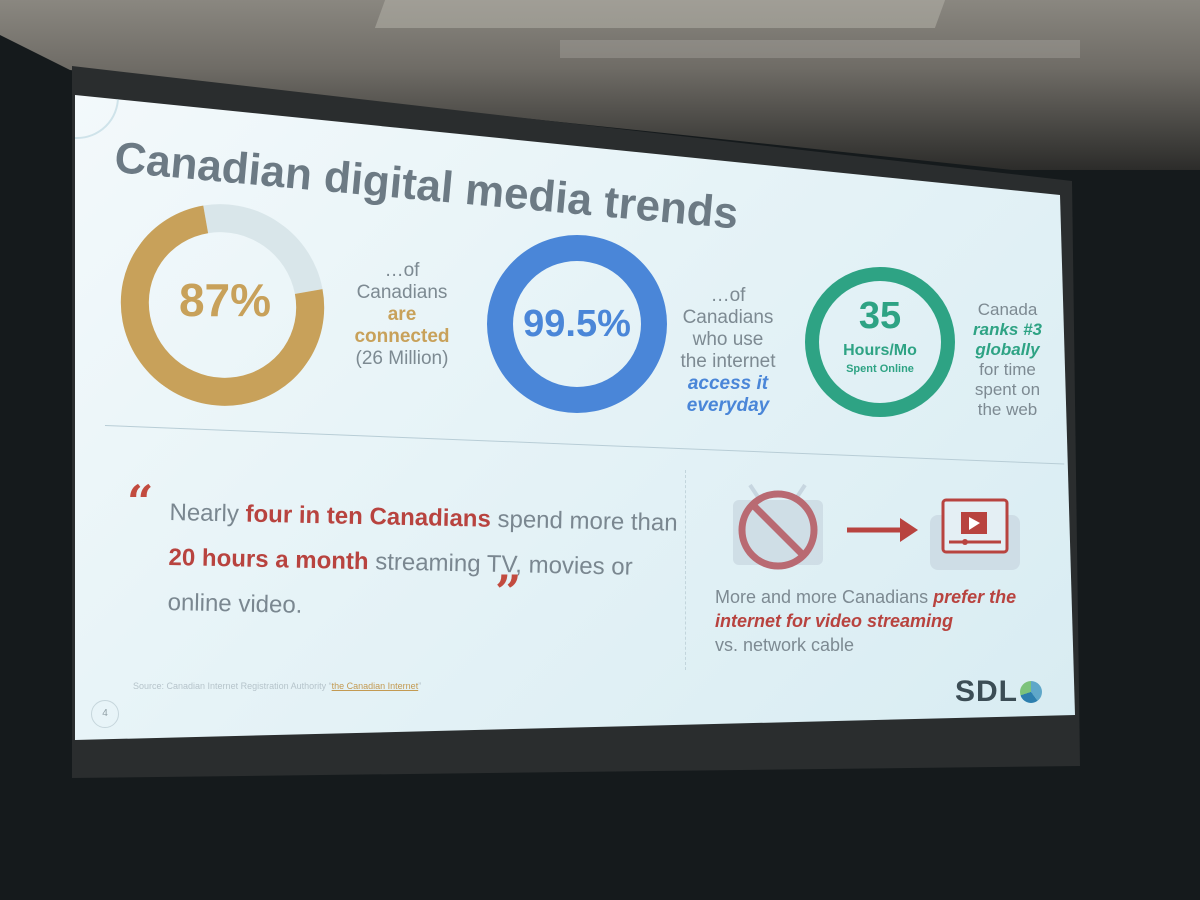 The width and height of the screenshot is (1200, 900). Describe the element at coordinates (780, 527) in the screenshot. I see `no-tv-icon` at that location.